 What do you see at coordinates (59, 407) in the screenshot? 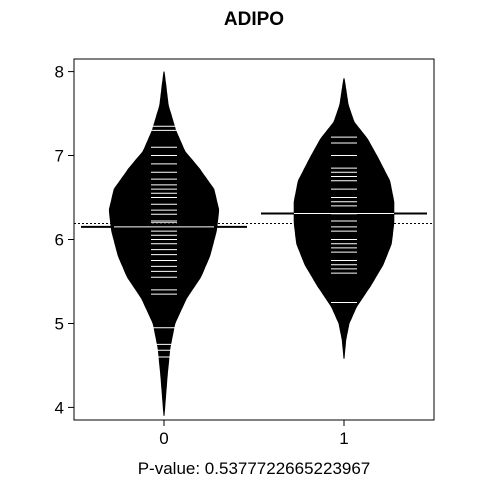
I see `y-tick-label: 4` at bounding box center [59, 407].